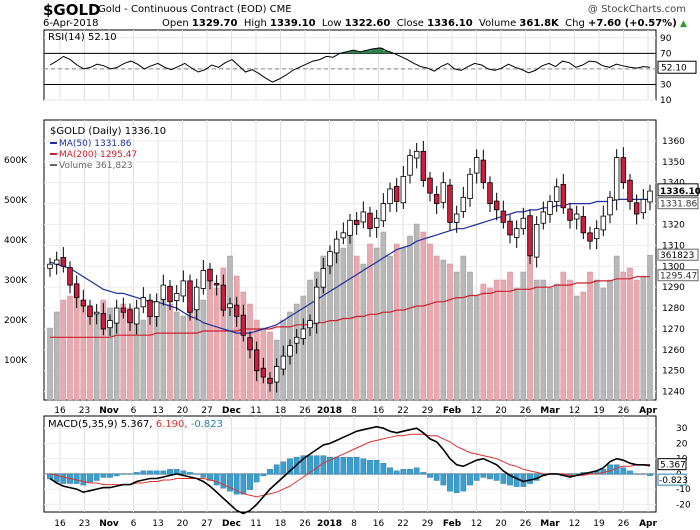  Describe the element at coordinates (673, 267) in the screenshot. I see `price-tick-label: 1300` at that location.